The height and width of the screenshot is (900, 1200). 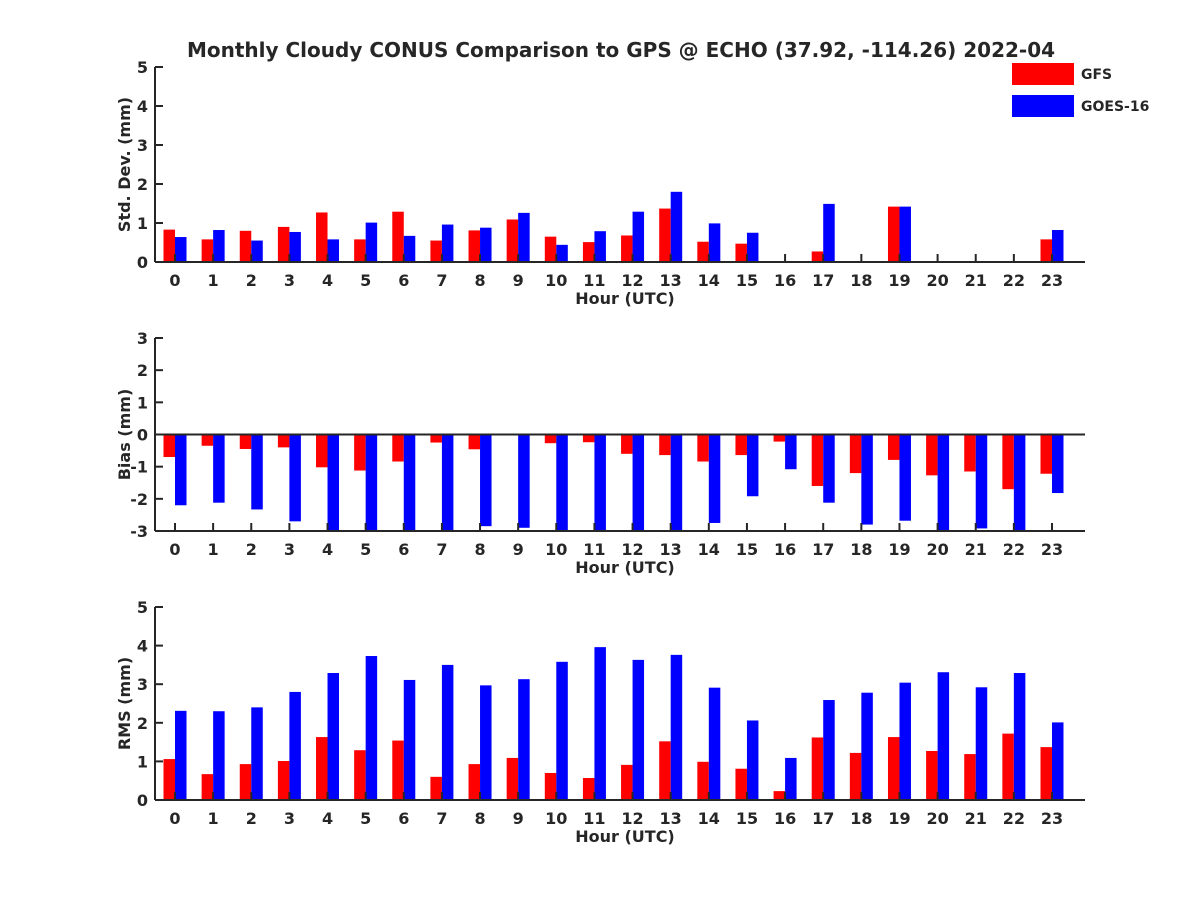 What do you see at coordinates (785, 280) in the screenshot?
I see `x-tick-label: 16` at bounding box center [785, 280].